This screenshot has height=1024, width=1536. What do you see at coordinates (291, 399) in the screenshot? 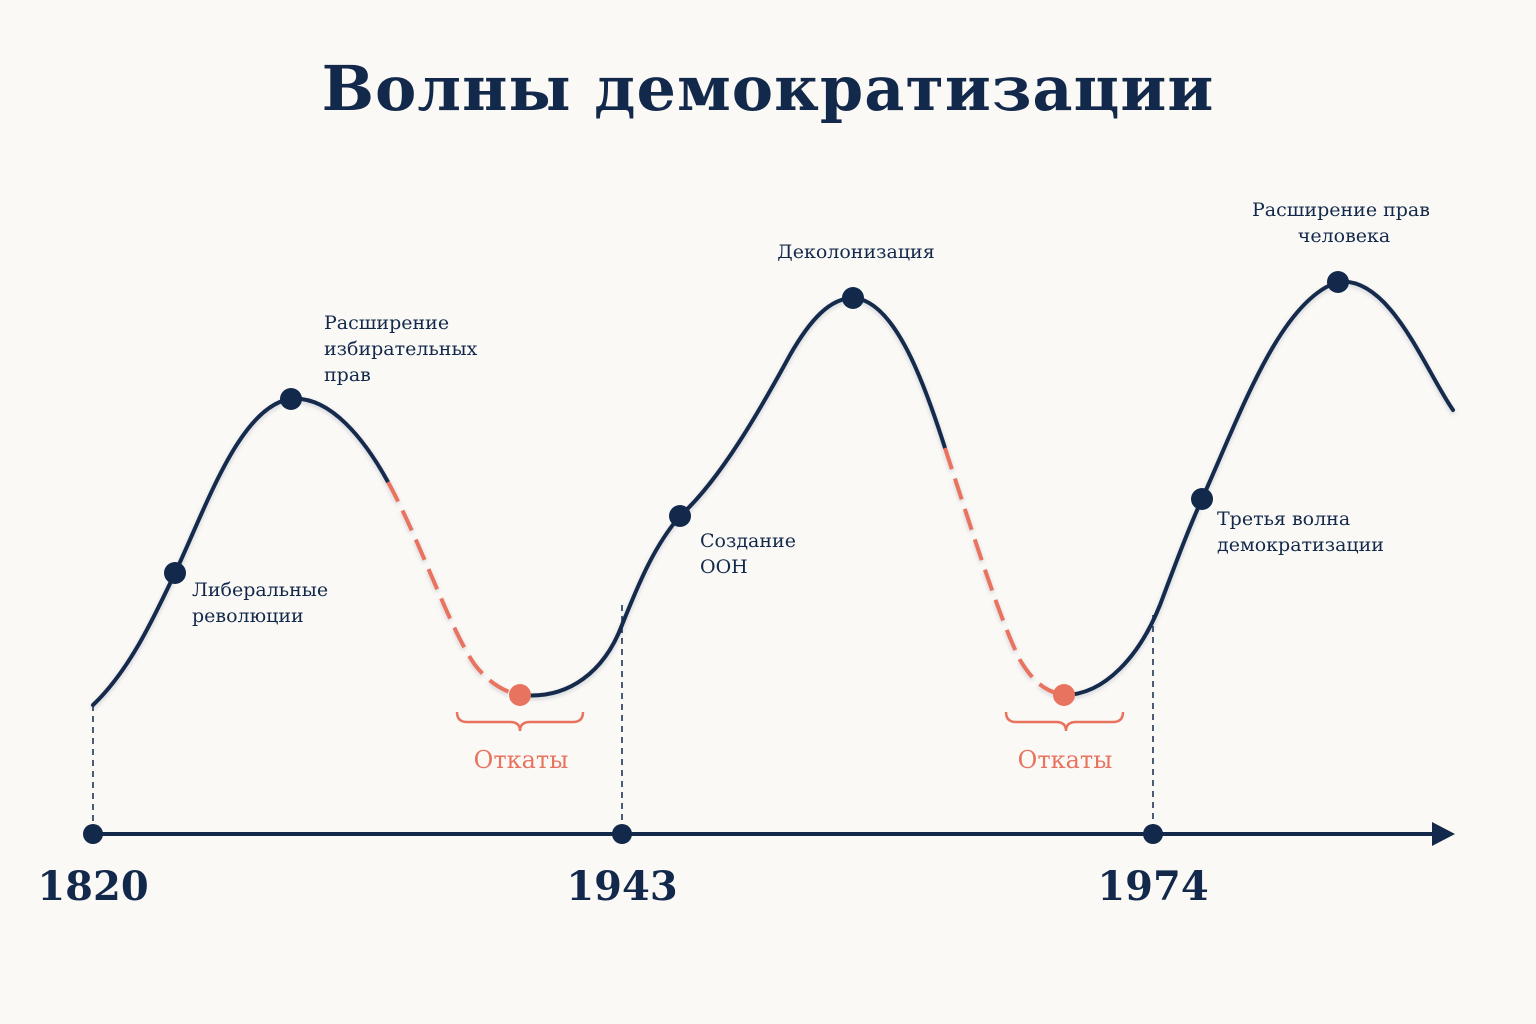
I see `point-suffrage` at bounding box center [291, 399].